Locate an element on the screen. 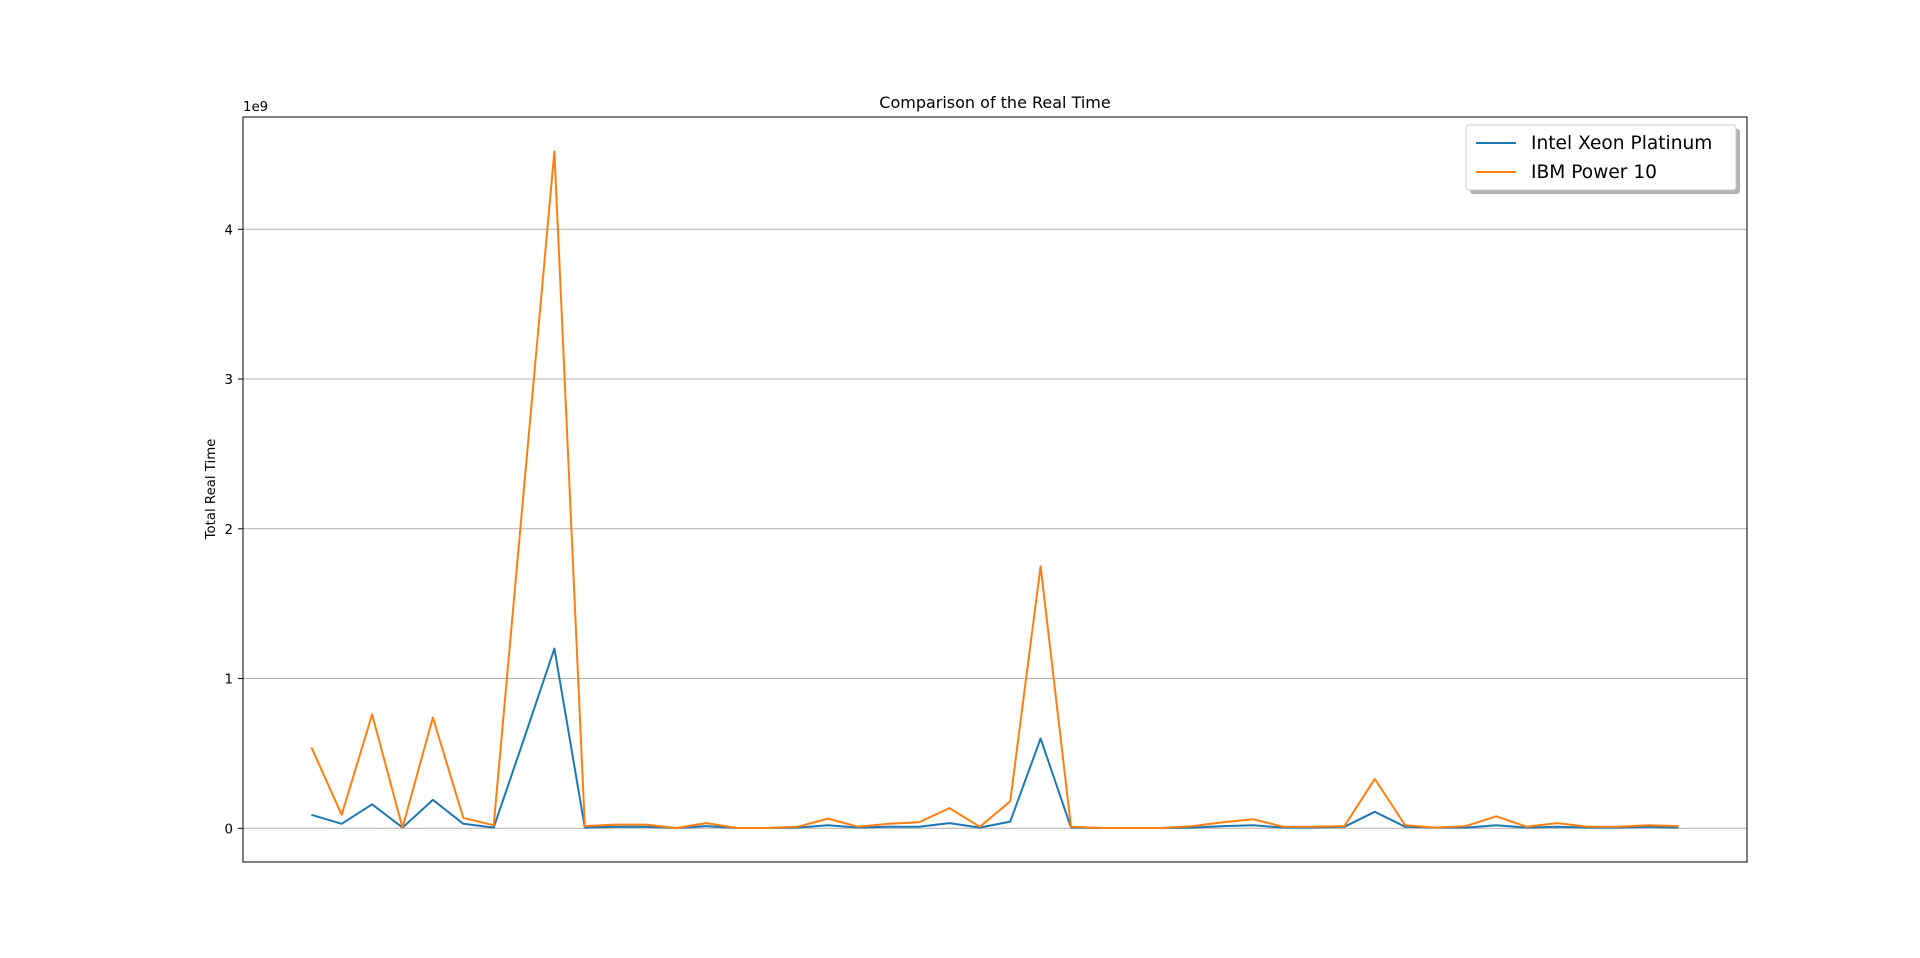 The image size is (1920, 958). legend-label-ibm: IBM Power 10 is located at coordinates (1594, 172).